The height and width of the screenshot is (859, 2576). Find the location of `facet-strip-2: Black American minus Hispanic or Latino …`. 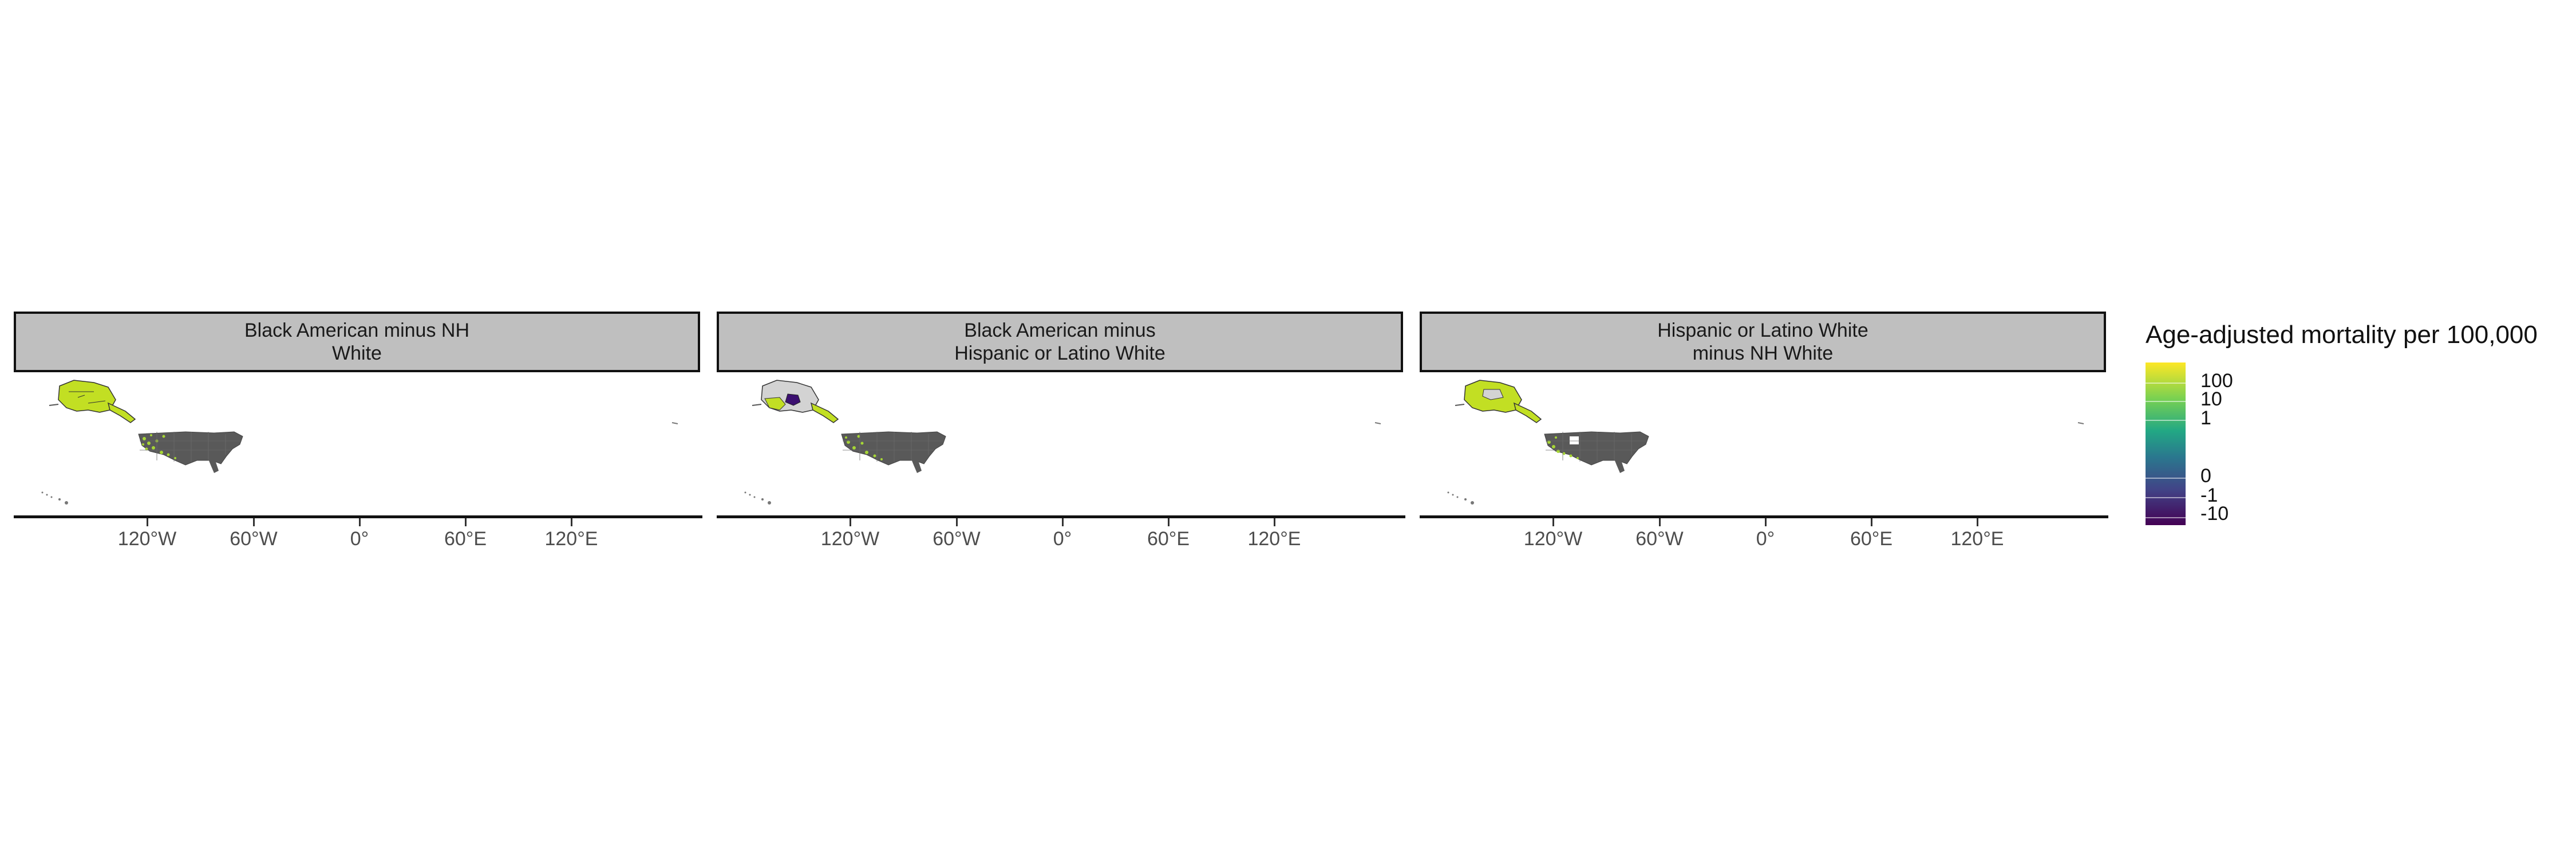

facet-strip-2: Black American minus Hispanic or Latino … is located at coordinates (1060, 342).